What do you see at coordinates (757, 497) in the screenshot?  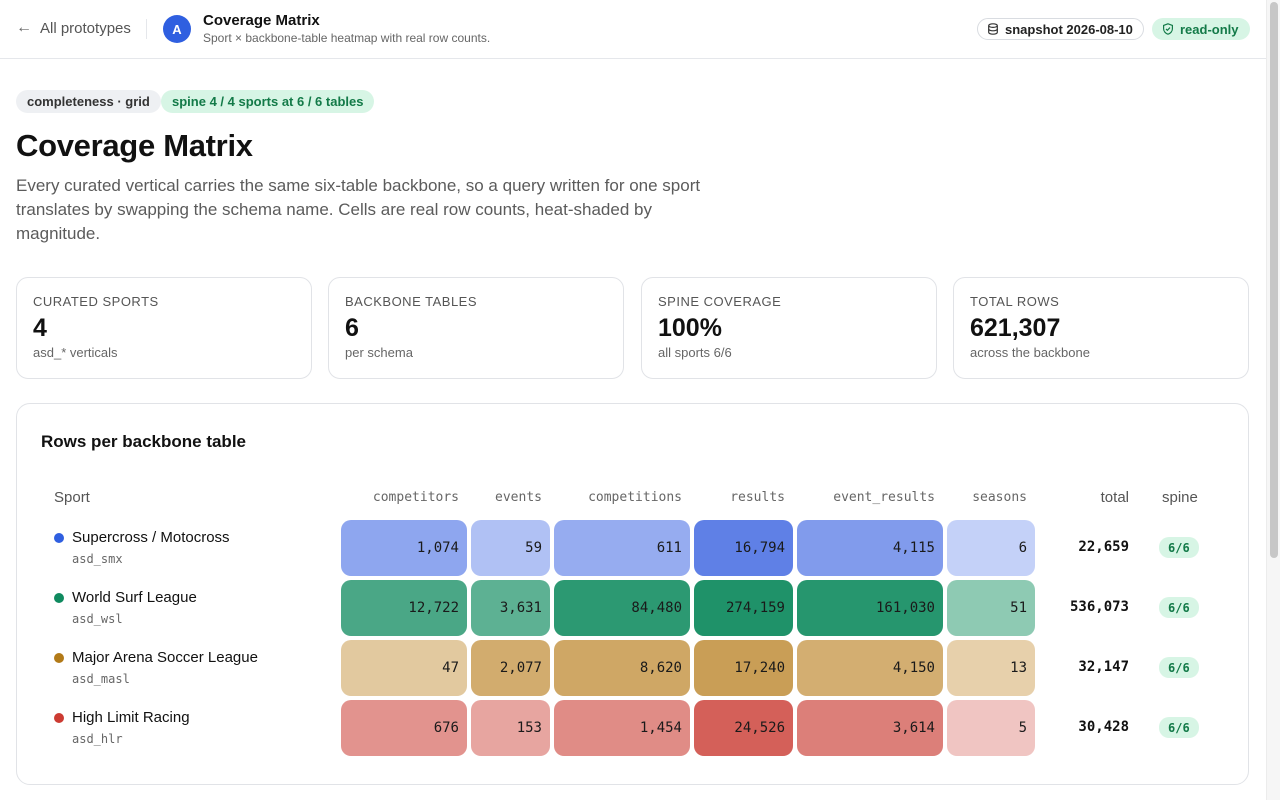 I see `column-header-results: results` at bounding box center [757, 497].